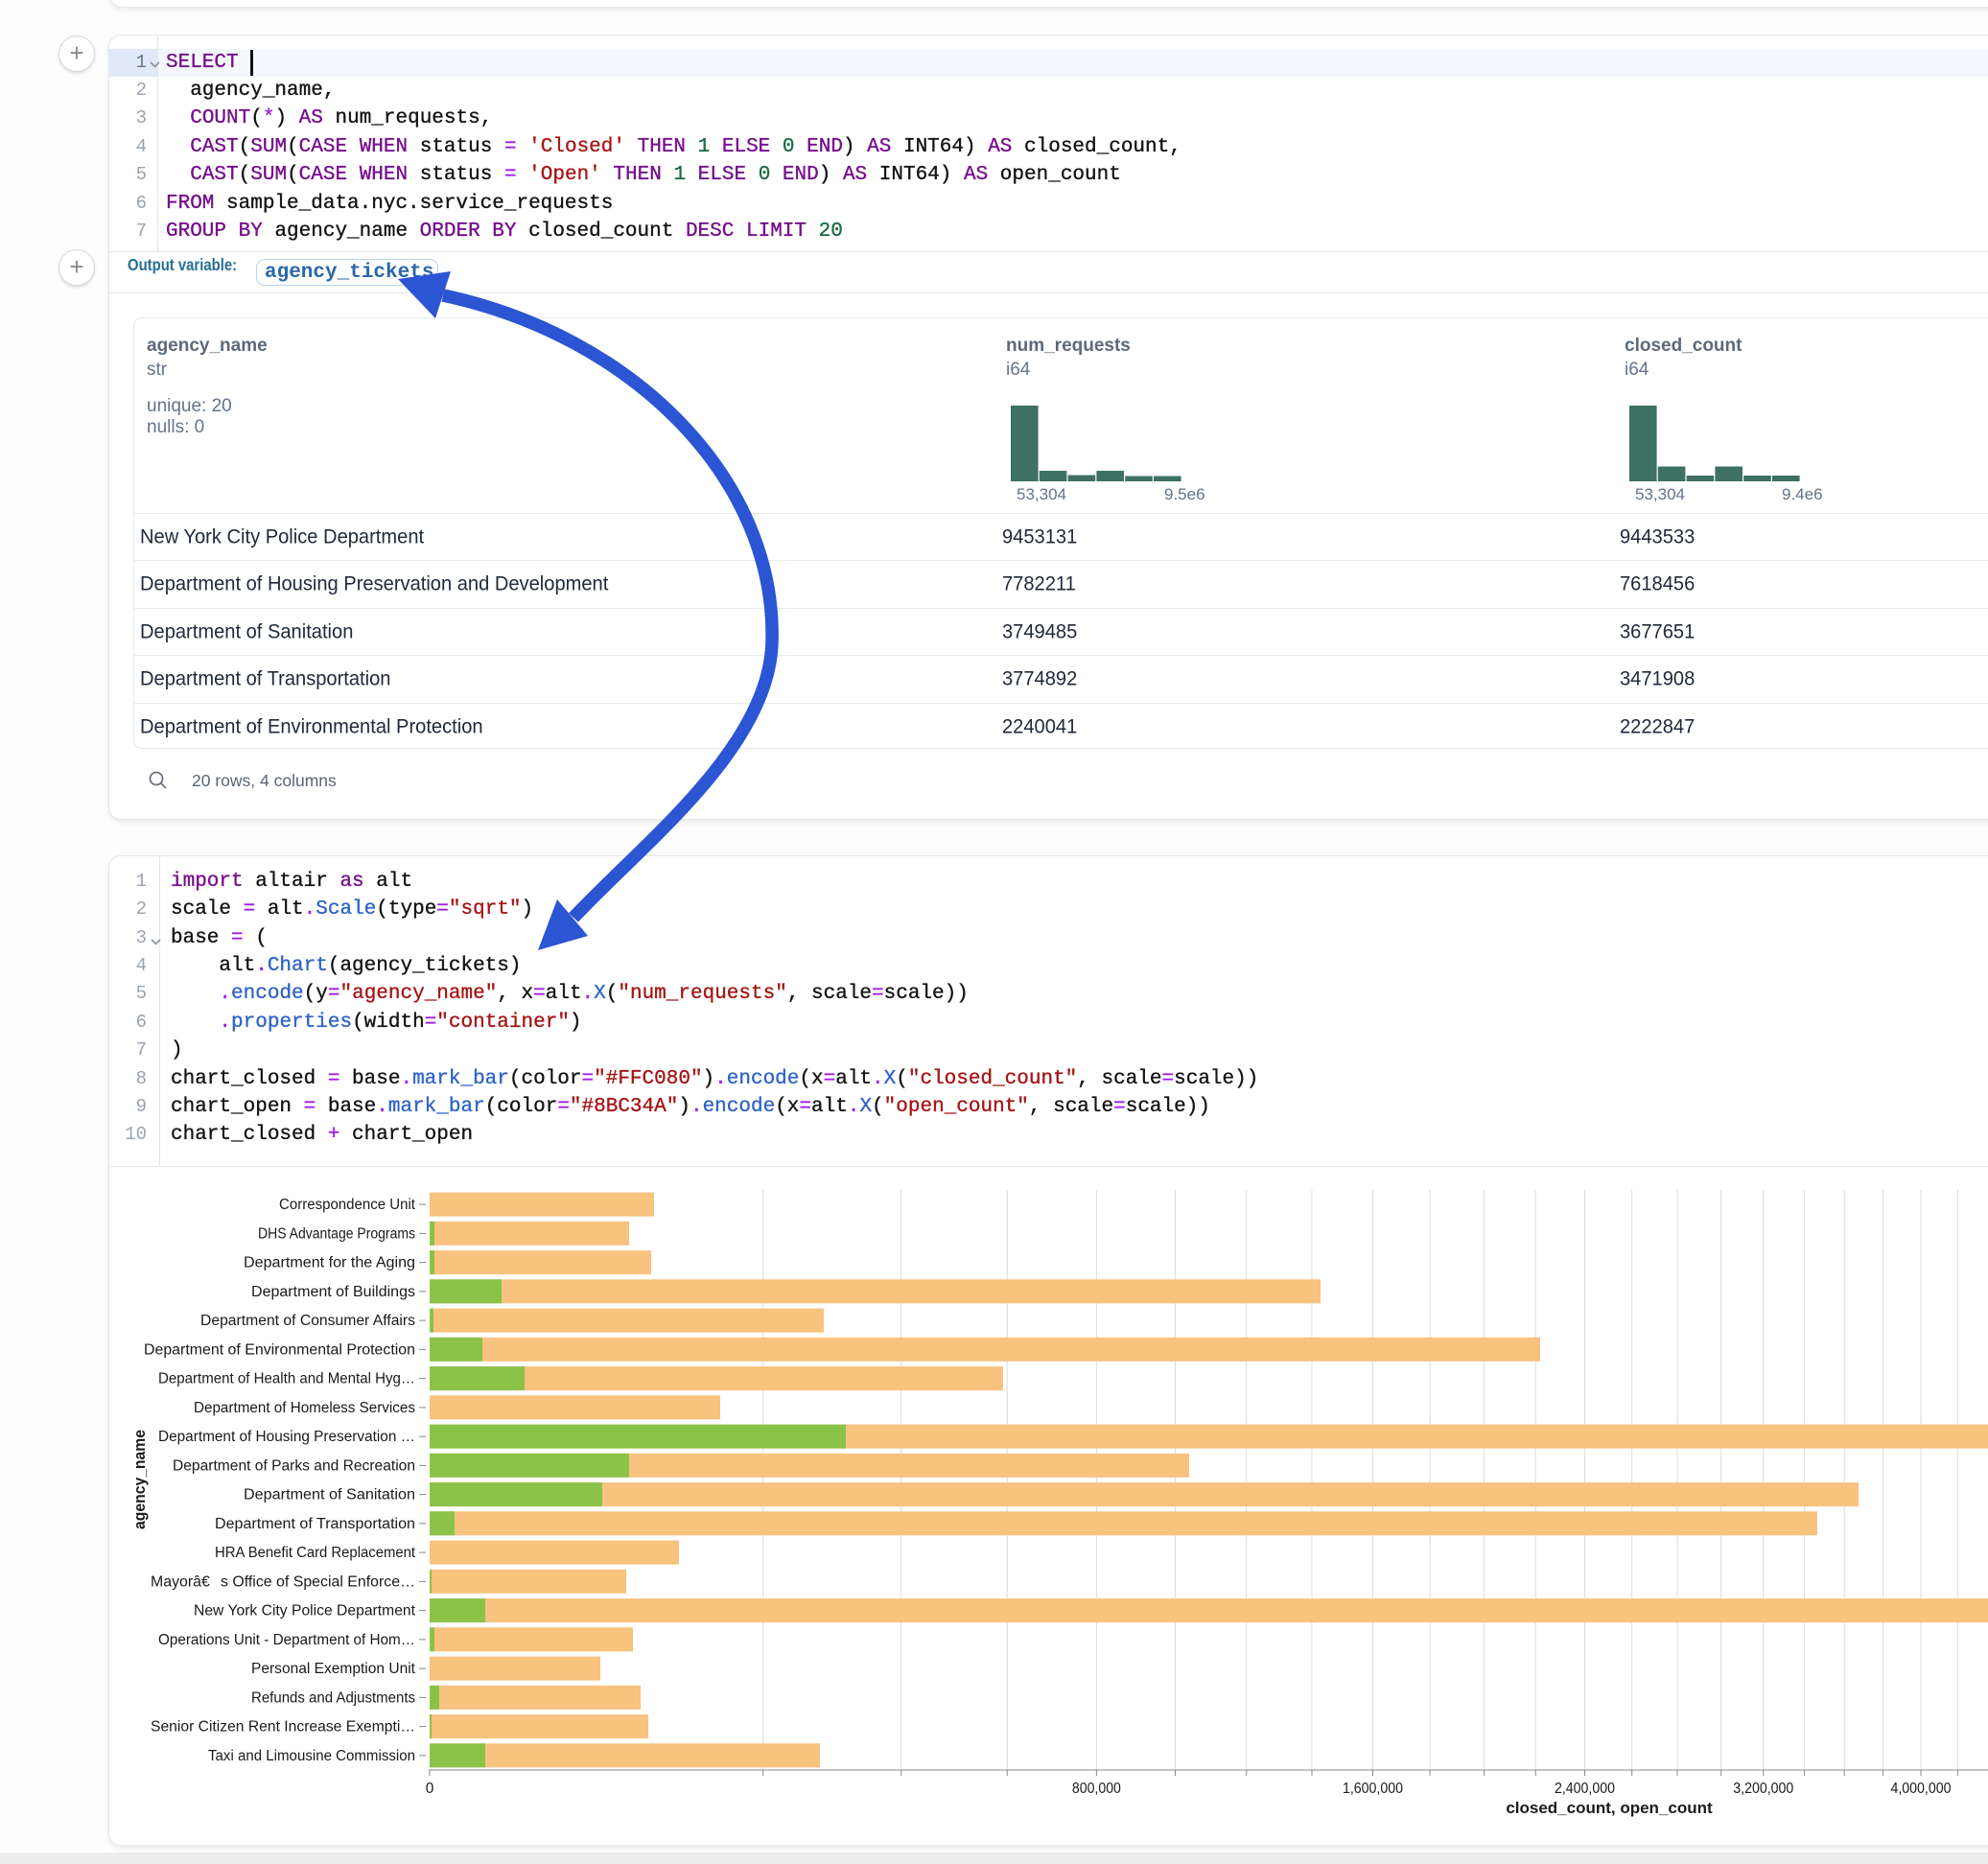 This screenshot has width=1988, height=1864. Describe the element at coordinates (305, 1611) in the screenshot. I see `svg-text:New York City Police Departmen: New York City Police Department` at that location.